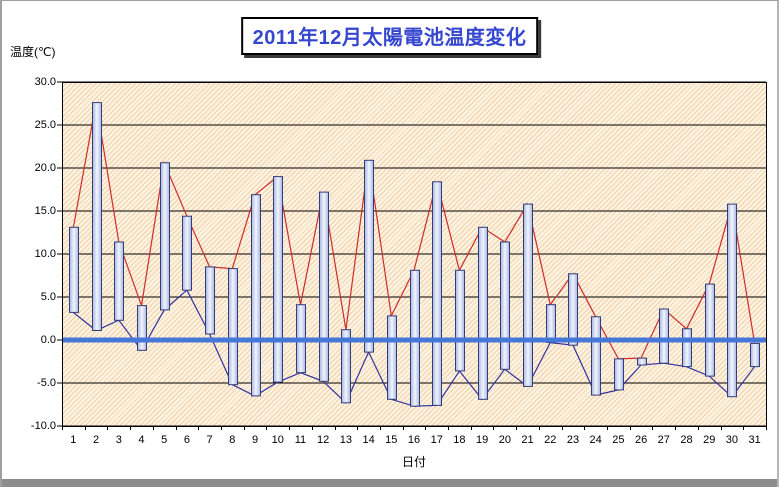 This screenshot has height=487, width=779. Describe the element at coordinates (527, 440) in the screenshot. I see `x-tick-label-21: 21` at that location.